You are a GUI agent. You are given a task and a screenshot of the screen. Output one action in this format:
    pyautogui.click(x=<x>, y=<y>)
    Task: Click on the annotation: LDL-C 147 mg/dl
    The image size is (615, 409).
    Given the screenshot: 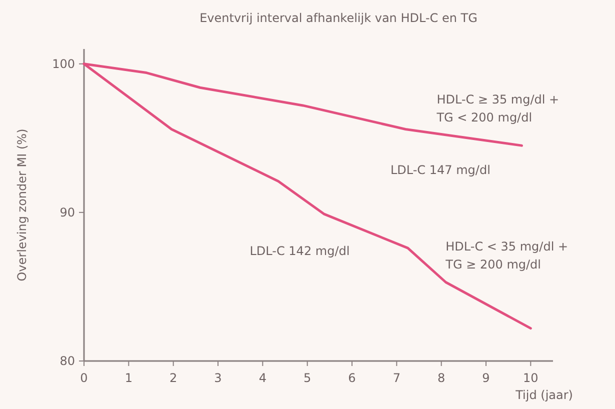 What is the action you would take?
    pyautogui.click(x=440, y=169)
    